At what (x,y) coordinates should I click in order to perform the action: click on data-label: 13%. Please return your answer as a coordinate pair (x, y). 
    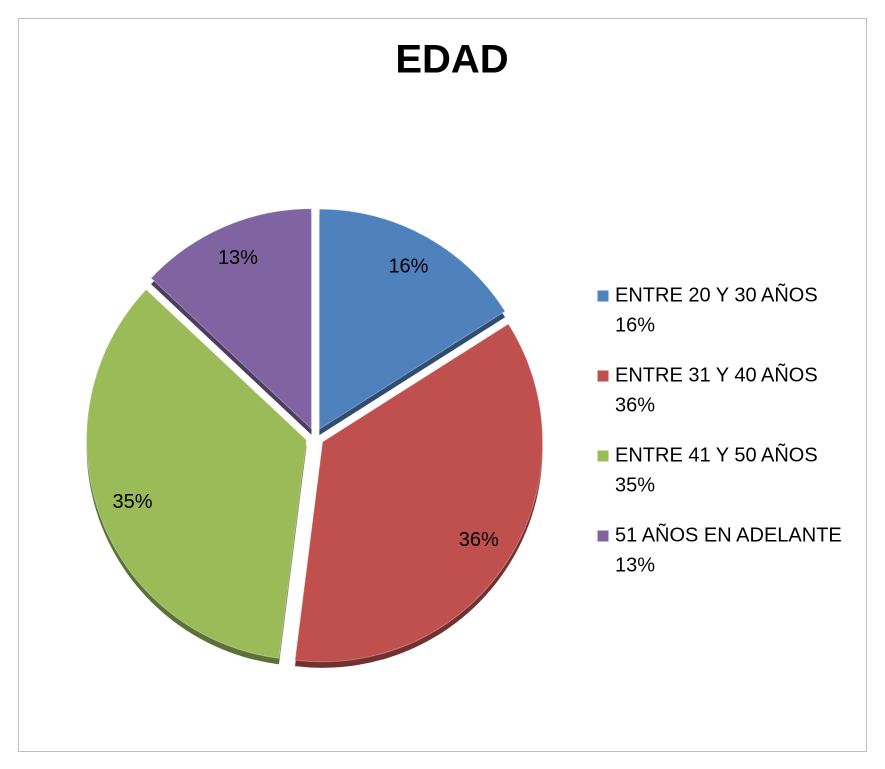
    Looking at the image, I should click on (238, 258).